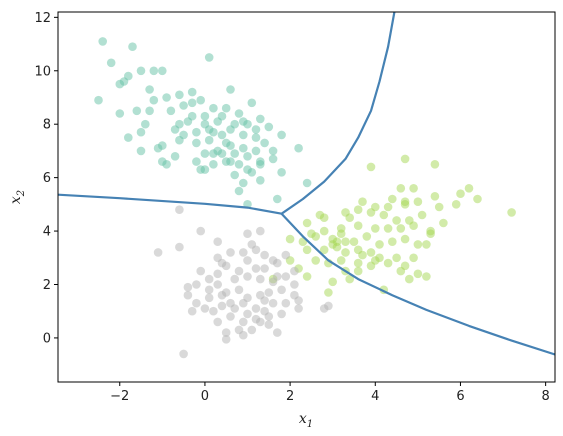  I want to click on y-tick-label: 8, so click(47, 125).